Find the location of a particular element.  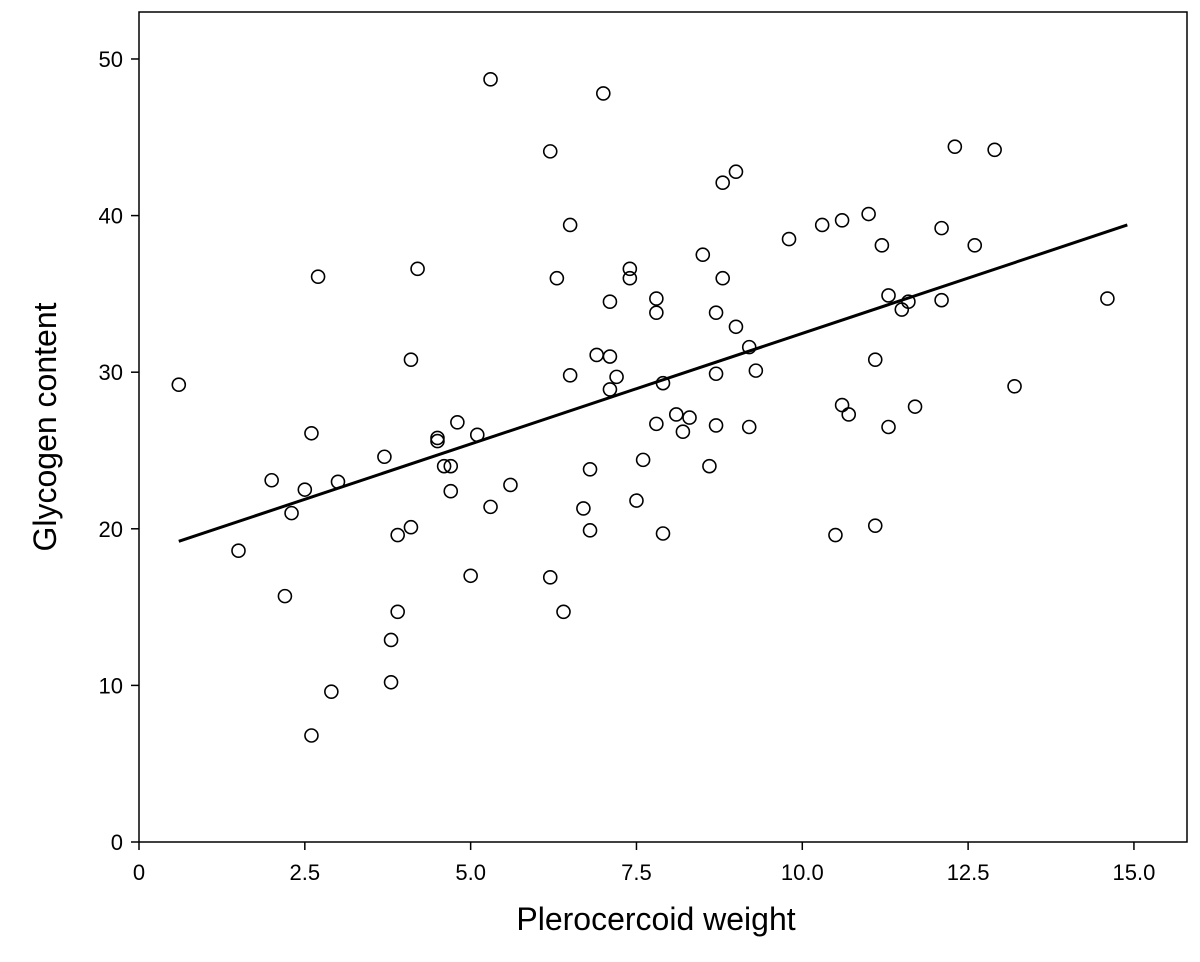

y-tick-label: 20 is located at coordinates (111, 529).